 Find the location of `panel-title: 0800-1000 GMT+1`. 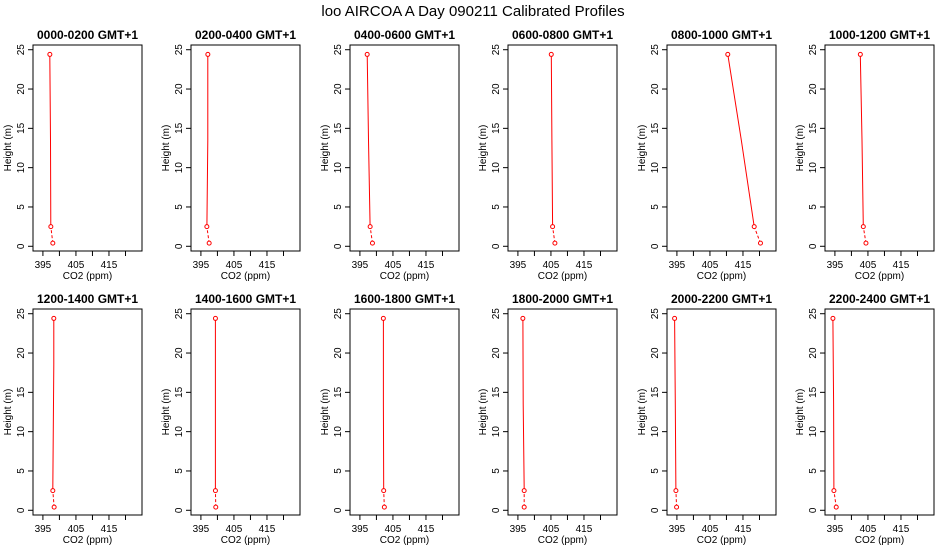

panel-title: 0800-1000 GMT+1 is located at coordinates (721, 35).